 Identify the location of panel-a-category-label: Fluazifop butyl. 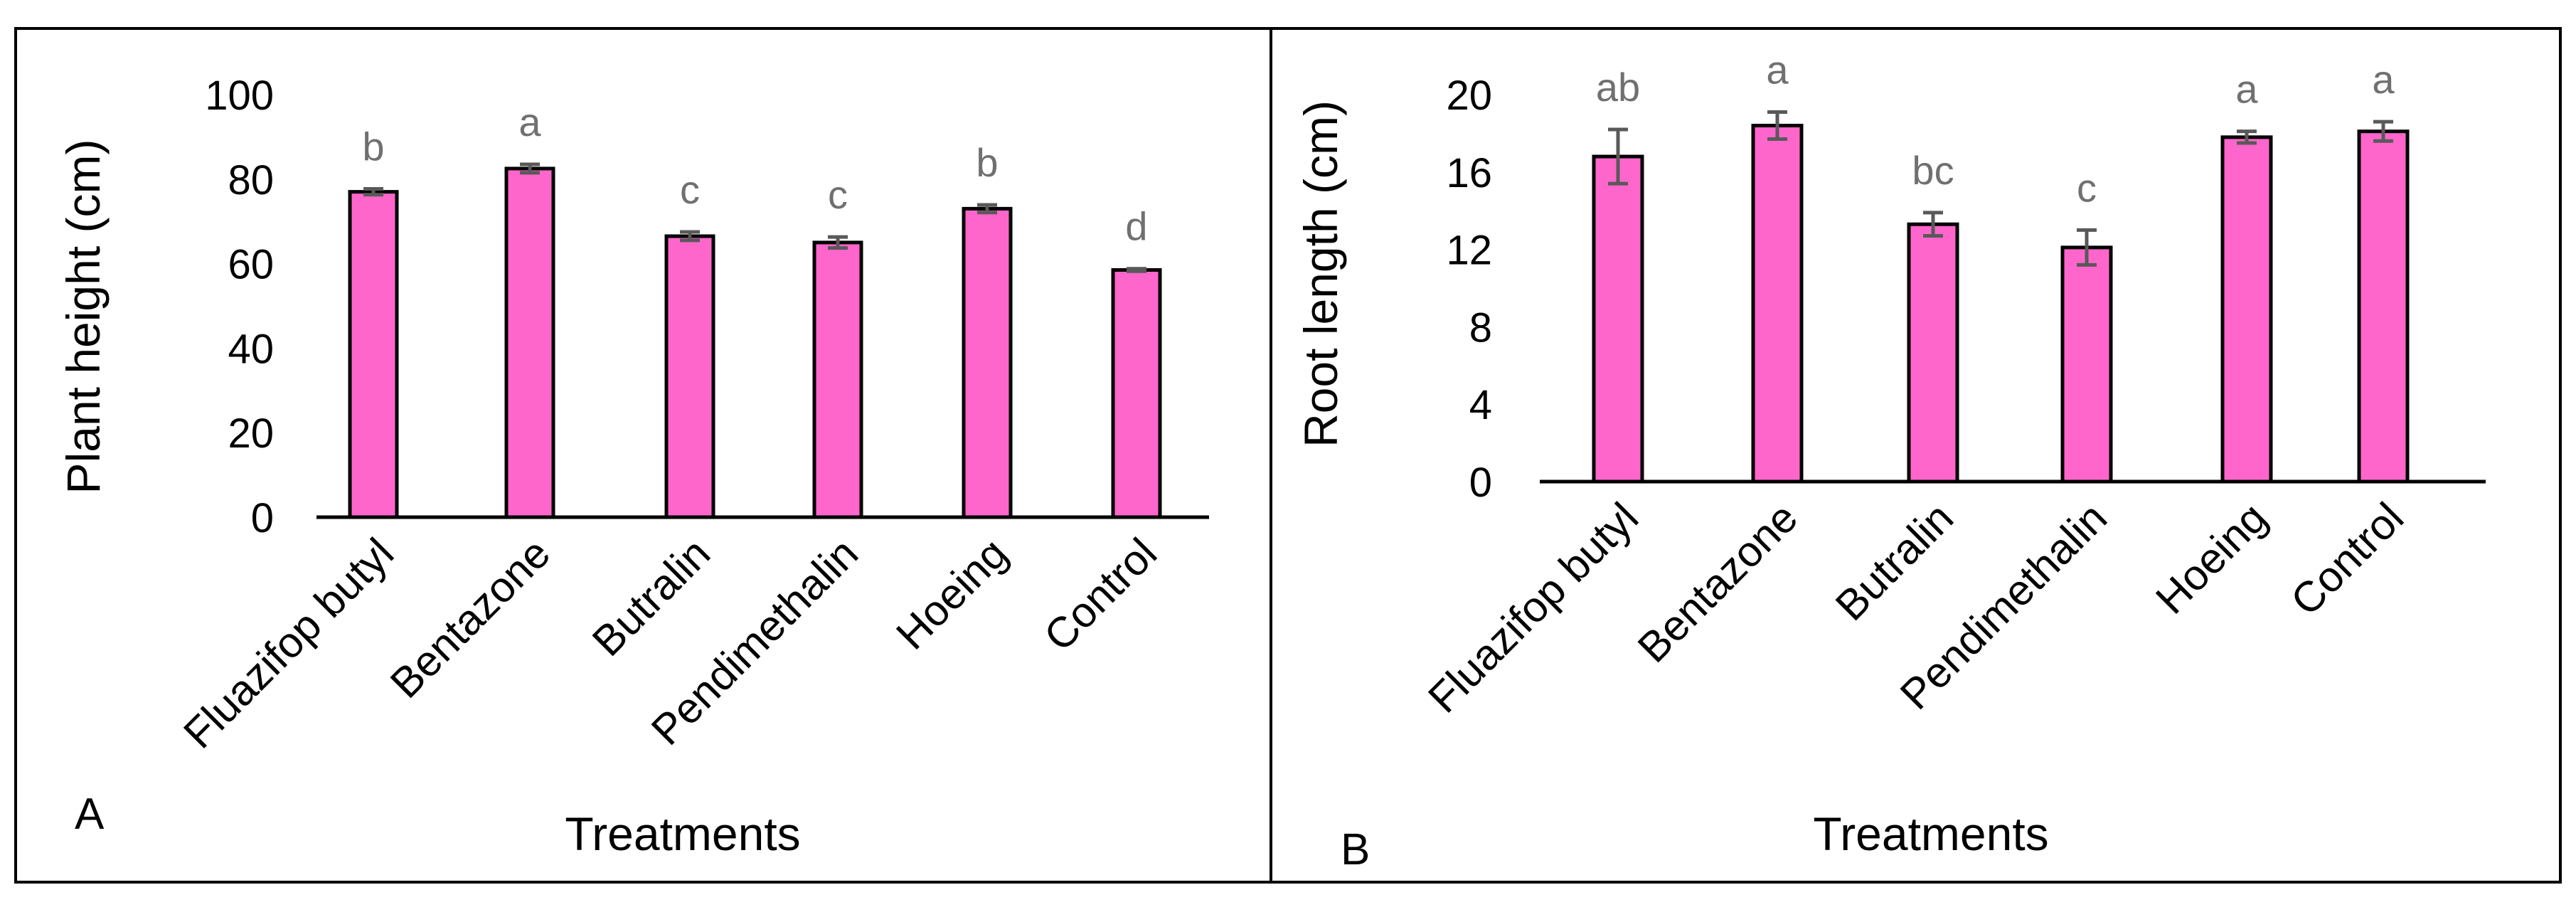
(288, 643).